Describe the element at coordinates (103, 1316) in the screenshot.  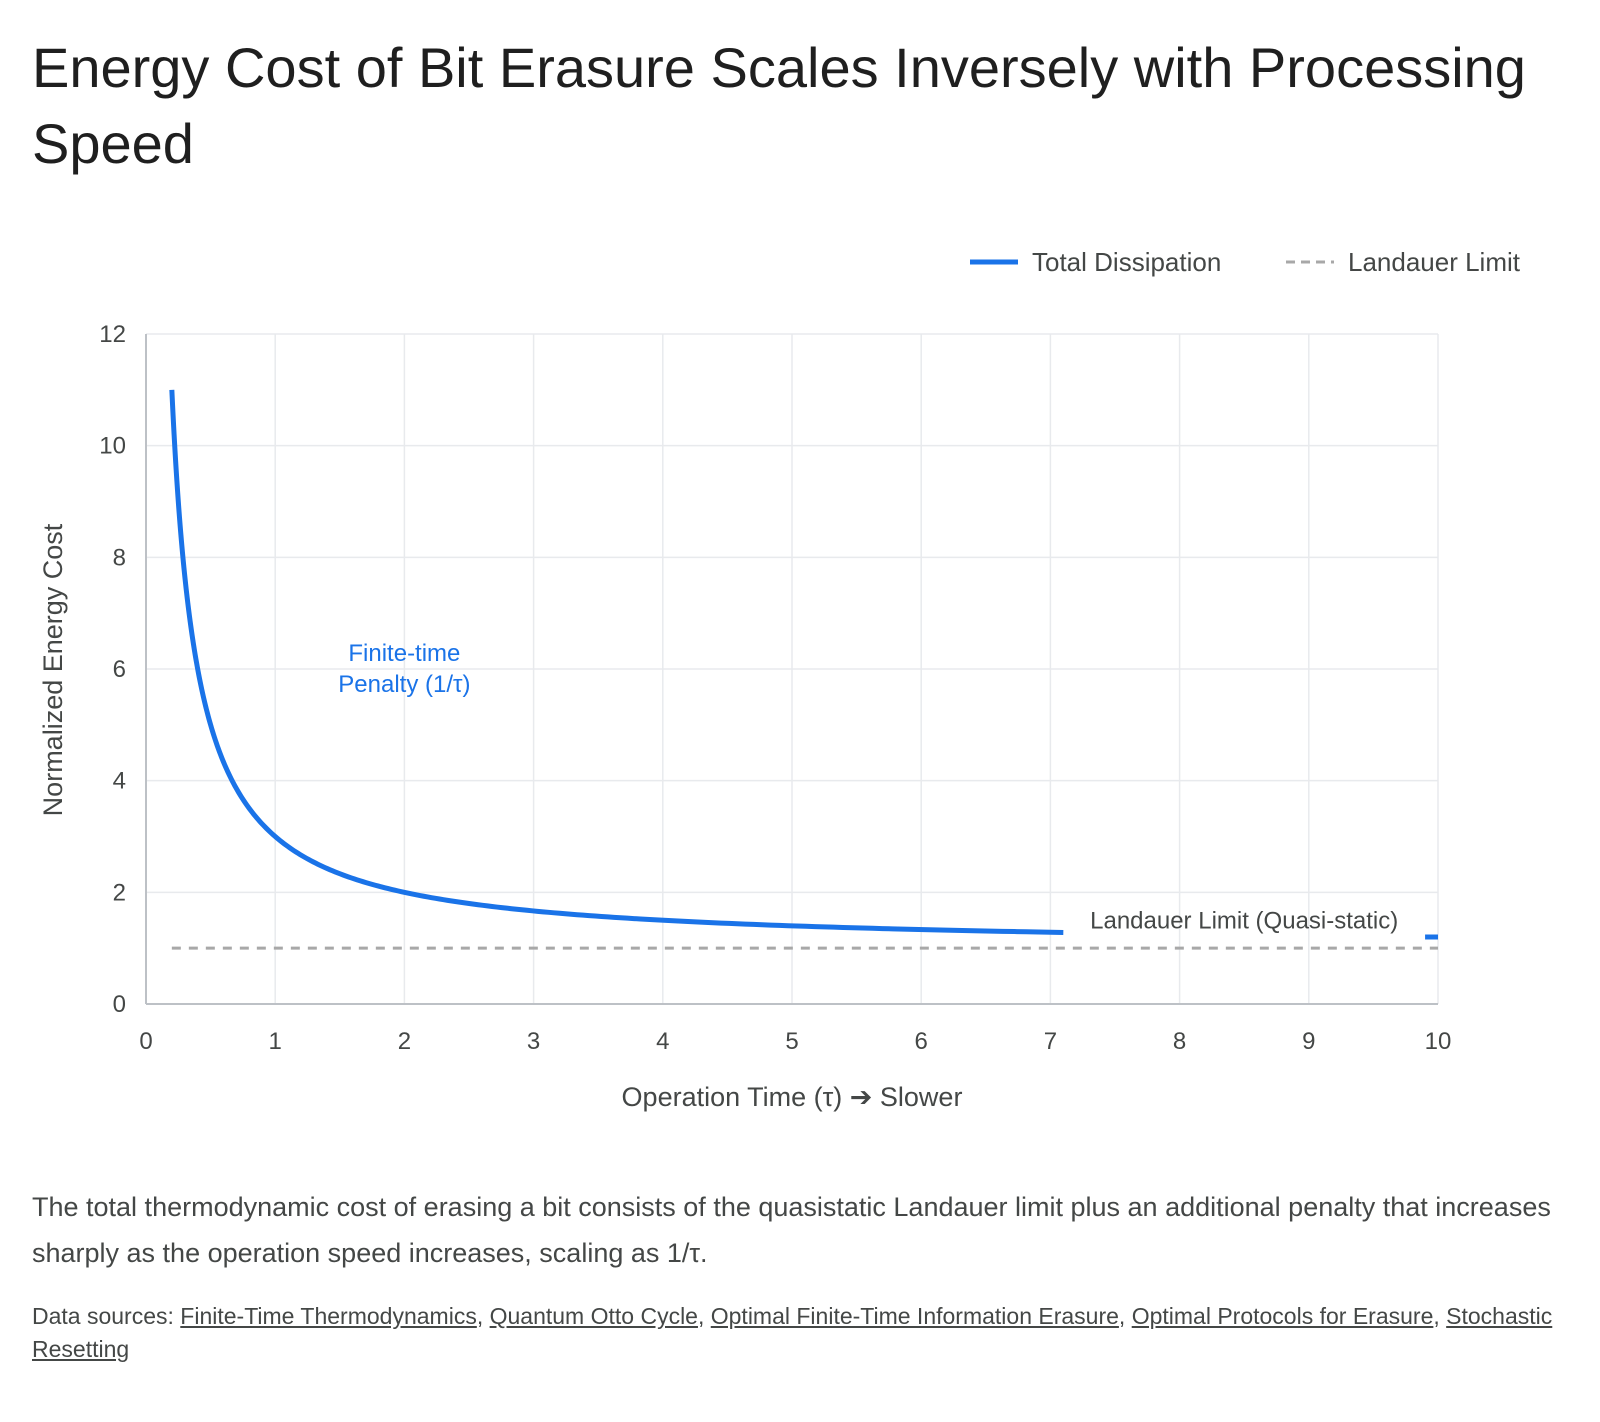
I see `data-sources-label: Data sources:` at that location.